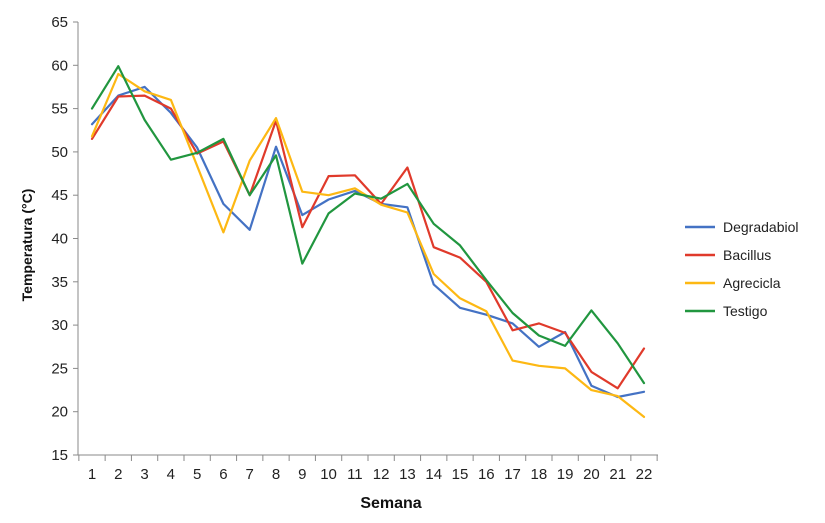 The image size is (825, 523). I want to click on x-tick-label: 14, so click(433, 474).